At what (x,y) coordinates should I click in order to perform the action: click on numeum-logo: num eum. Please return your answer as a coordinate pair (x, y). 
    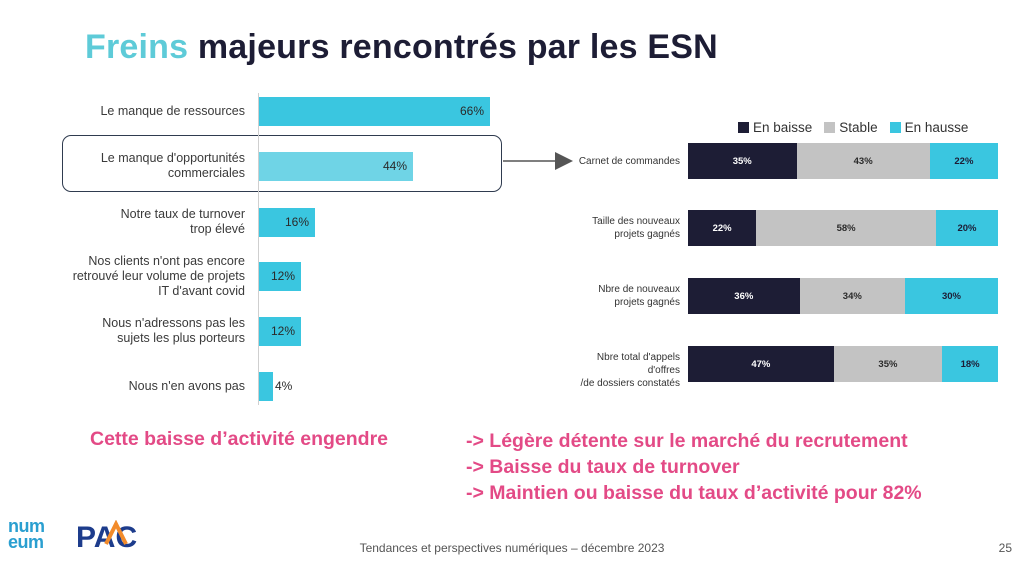
    Looking at the image, I should click on (26, 534).